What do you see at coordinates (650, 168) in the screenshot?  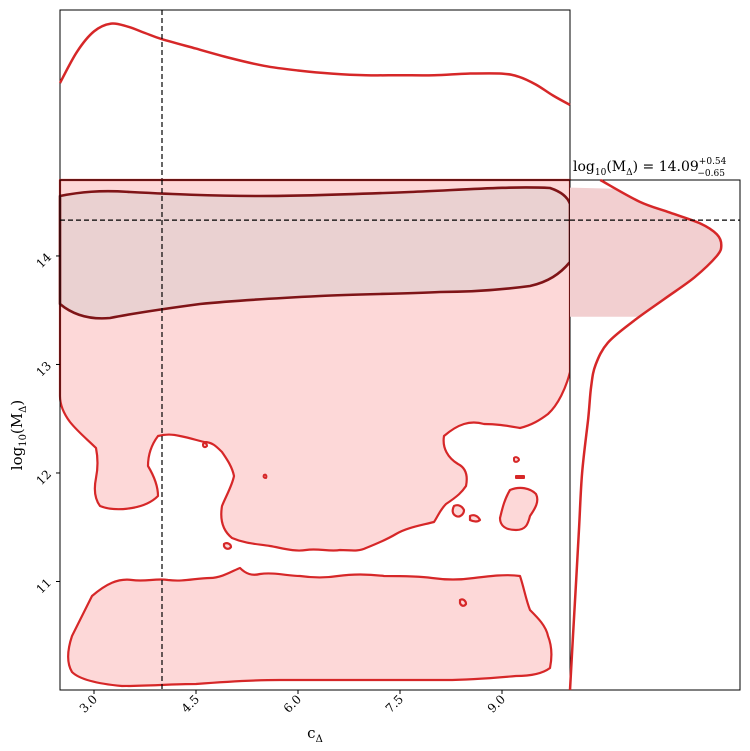 I see `marginal-y-title: log10(MΔ) = 14.09+0.54 −0.65` at bounding box center [650, 168].